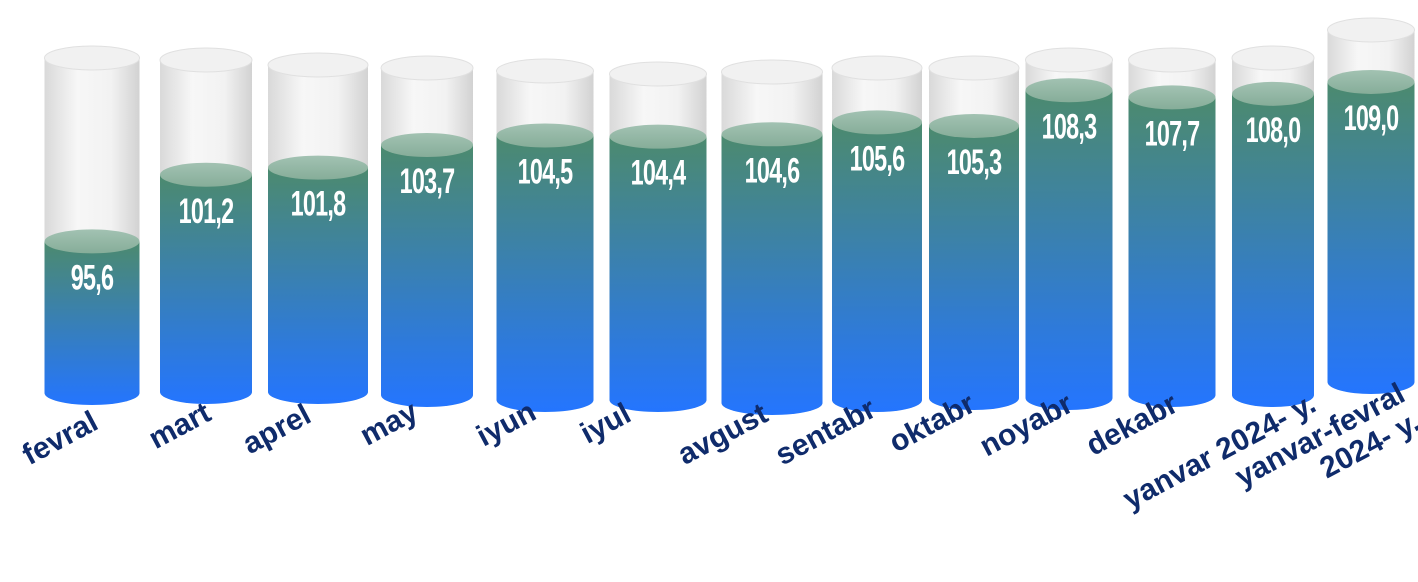 The image size is (1418, 582). What do you see at coordinates (1172, 134) in the screenshot?
I see `value-label: 107,7` at bounding box center [1172, 134].